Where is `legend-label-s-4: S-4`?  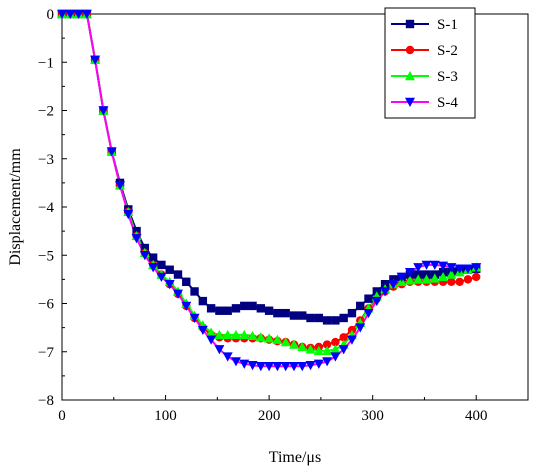 legend-label-s-4: S-4 is located at coordinates (447, 103).